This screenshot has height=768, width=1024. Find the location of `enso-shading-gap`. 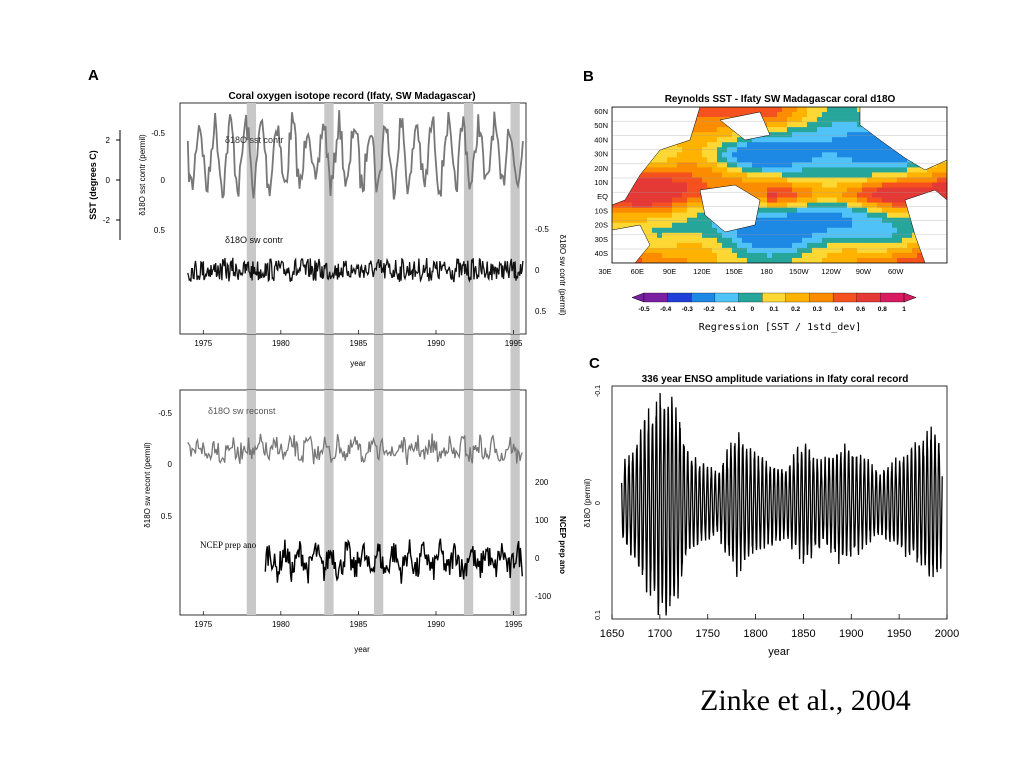

enso-shading-gap is located at coordinates (383, 362).